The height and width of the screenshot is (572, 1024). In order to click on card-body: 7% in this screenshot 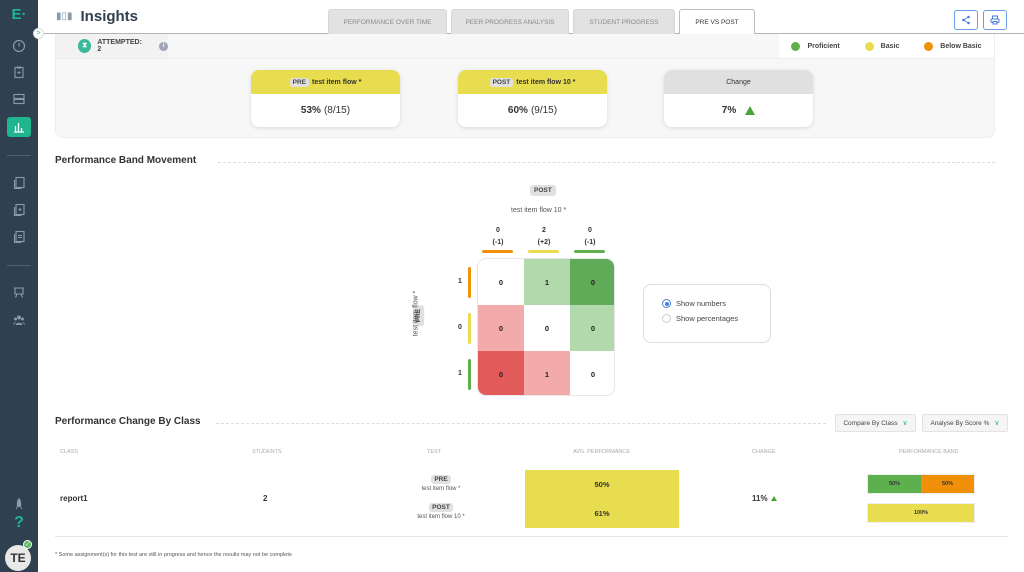, I will do `click(738, 110)`.